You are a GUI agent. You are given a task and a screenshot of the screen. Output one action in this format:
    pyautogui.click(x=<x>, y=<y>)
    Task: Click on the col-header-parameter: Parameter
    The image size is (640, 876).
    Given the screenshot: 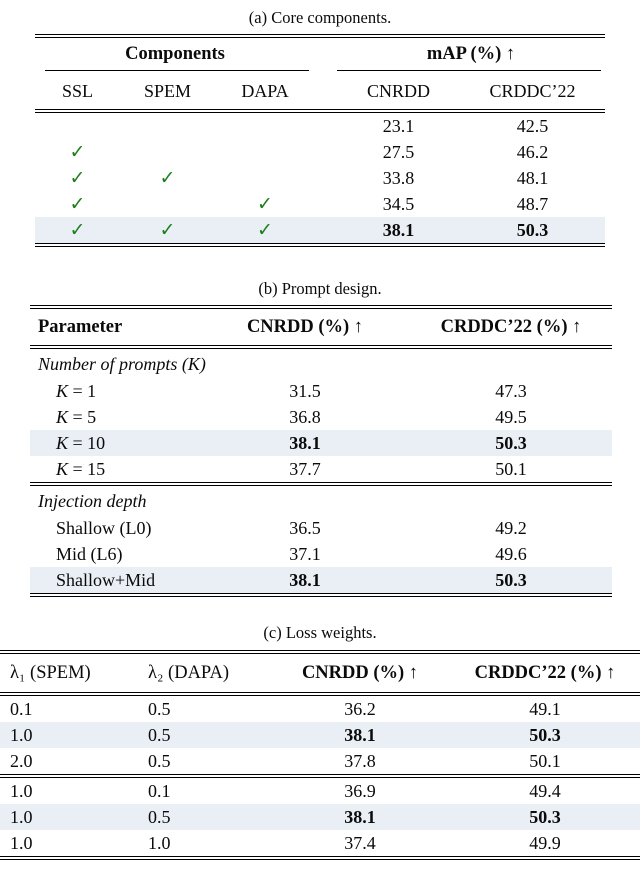 What is the action you would take?
    pyautogui.click(x=80, y=327)
    